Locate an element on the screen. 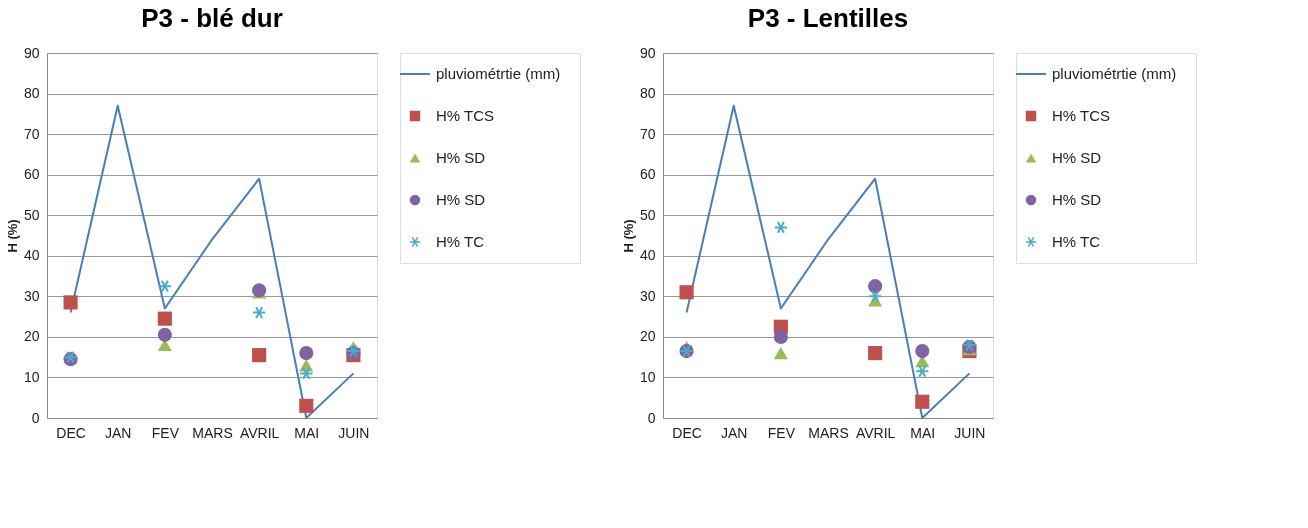 The image size is (1308, 528). chart-title: P3 - Lentilles is located at coordinates (828, 18).